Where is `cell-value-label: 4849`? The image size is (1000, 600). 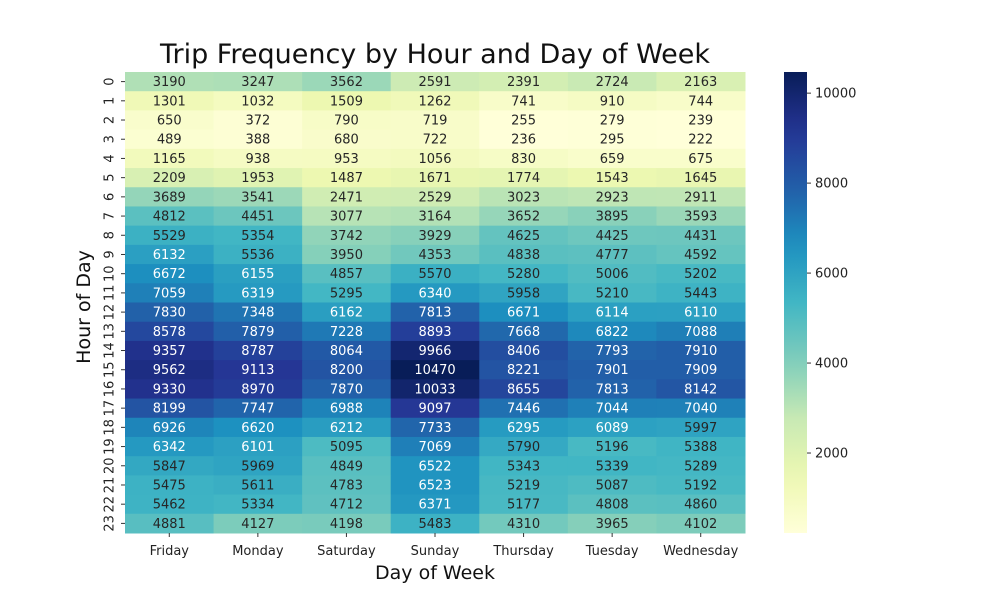 cell-value-label: 4849 is located at coordinates (346, 466).